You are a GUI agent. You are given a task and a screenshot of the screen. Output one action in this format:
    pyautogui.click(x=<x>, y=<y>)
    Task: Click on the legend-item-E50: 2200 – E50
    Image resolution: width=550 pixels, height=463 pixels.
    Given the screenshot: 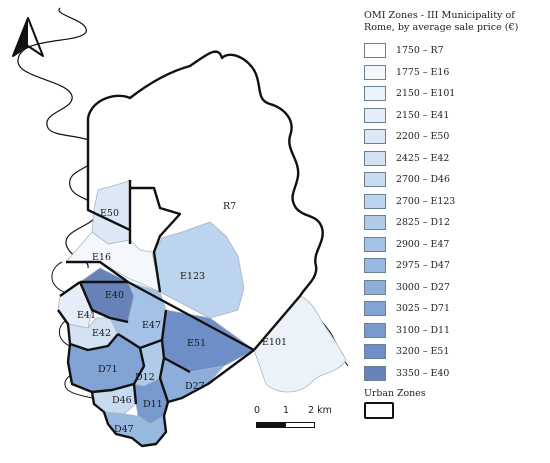 What is the action you would take?
    pyautogui.click(x=456, y=137)
    